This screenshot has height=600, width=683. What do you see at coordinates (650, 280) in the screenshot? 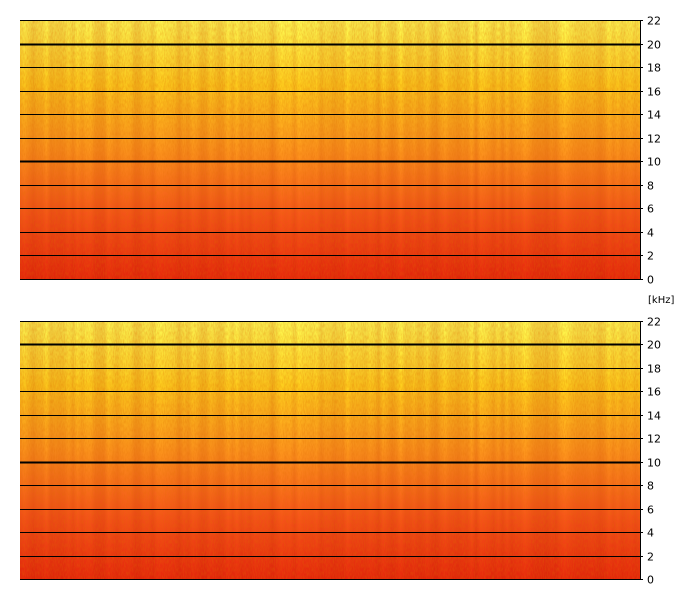
I see `tick-label-top-0: 0` at bounding box center [650, 280].